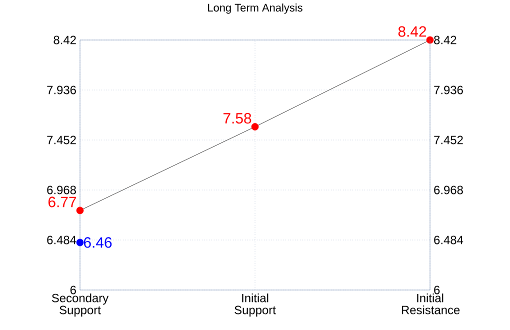 The image size is (510, 330). Describe the element at coordinates (412, 31) in the screenshot. I see `data-label: 8.42` at that location.